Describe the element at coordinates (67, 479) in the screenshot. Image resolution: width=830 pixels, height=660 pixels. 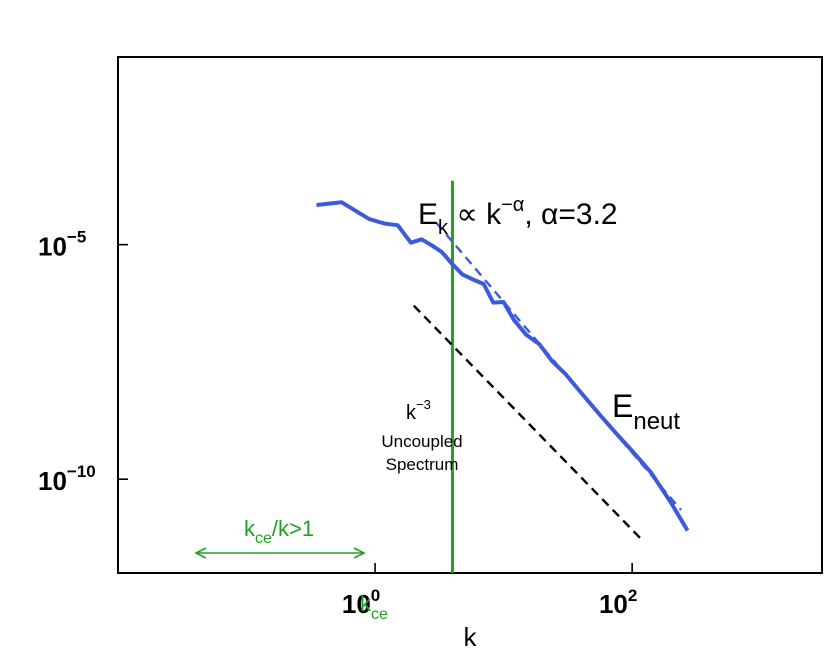
I see `y-tick-label: 10−10` at that location.